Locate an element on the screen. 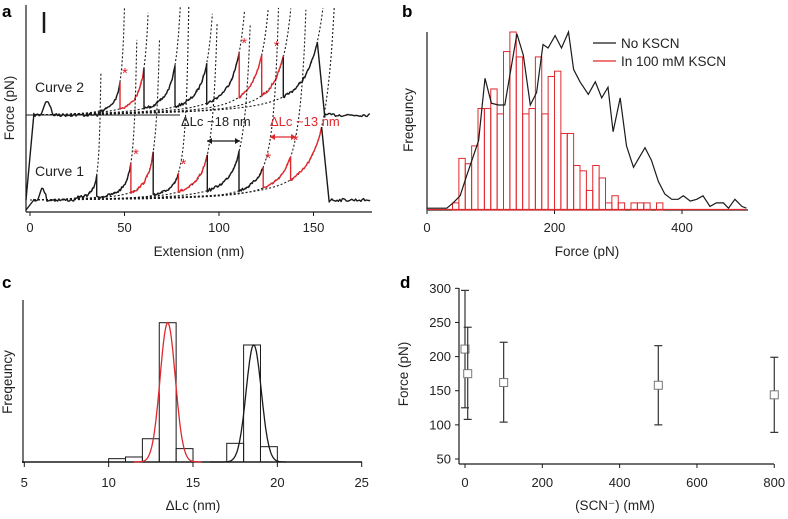 This screenshot has width=788, height=519. panel-label-b: b is located at coordinates (407, 11).